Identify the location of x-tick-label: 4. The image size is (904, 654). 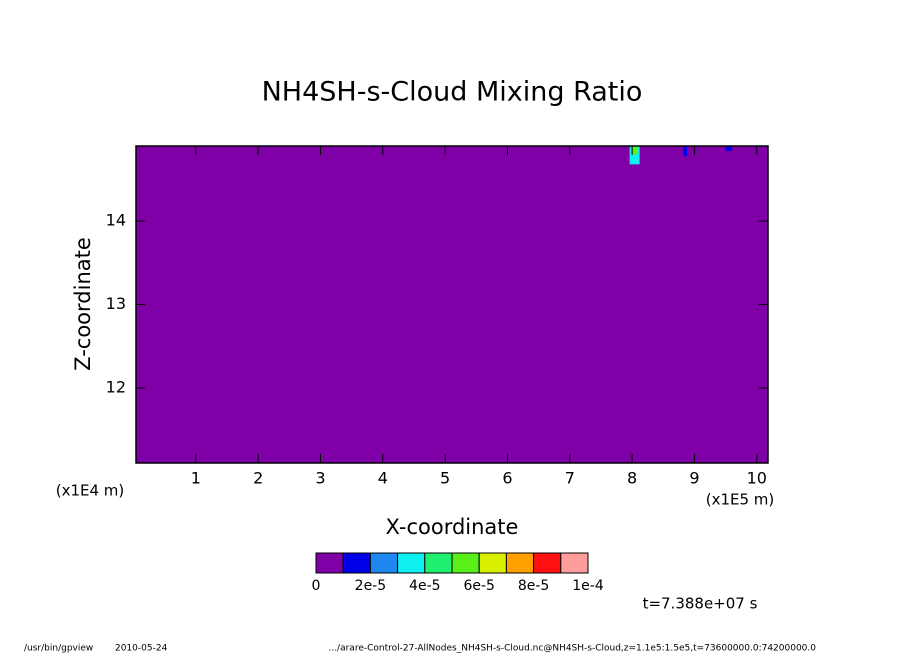
(383, 478).